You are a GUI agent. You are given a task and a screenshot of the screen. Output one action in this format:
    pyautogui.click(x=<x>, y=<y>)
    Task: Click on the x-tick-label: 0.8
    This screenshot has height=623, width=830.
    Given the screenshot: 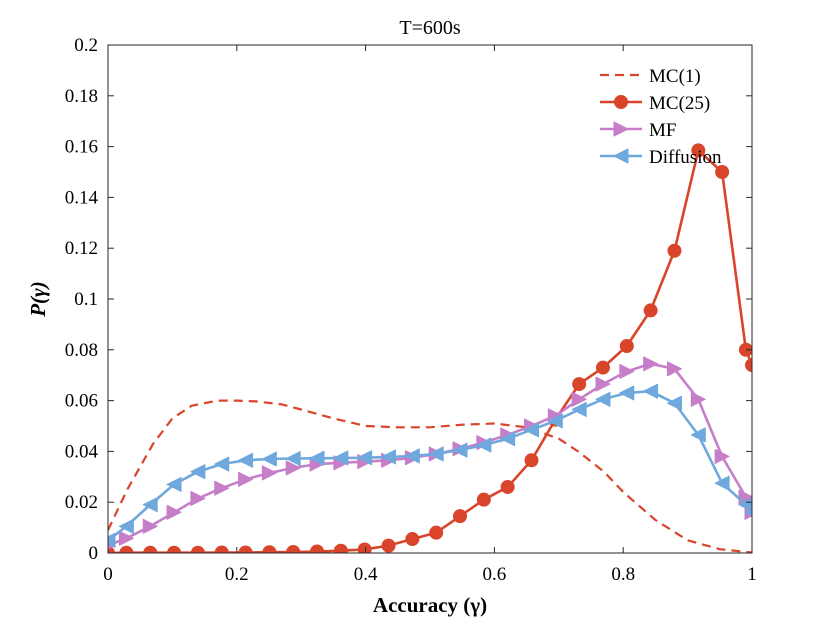 What is the action you would take?
    pyautogui.click(x=623, y=574)
    